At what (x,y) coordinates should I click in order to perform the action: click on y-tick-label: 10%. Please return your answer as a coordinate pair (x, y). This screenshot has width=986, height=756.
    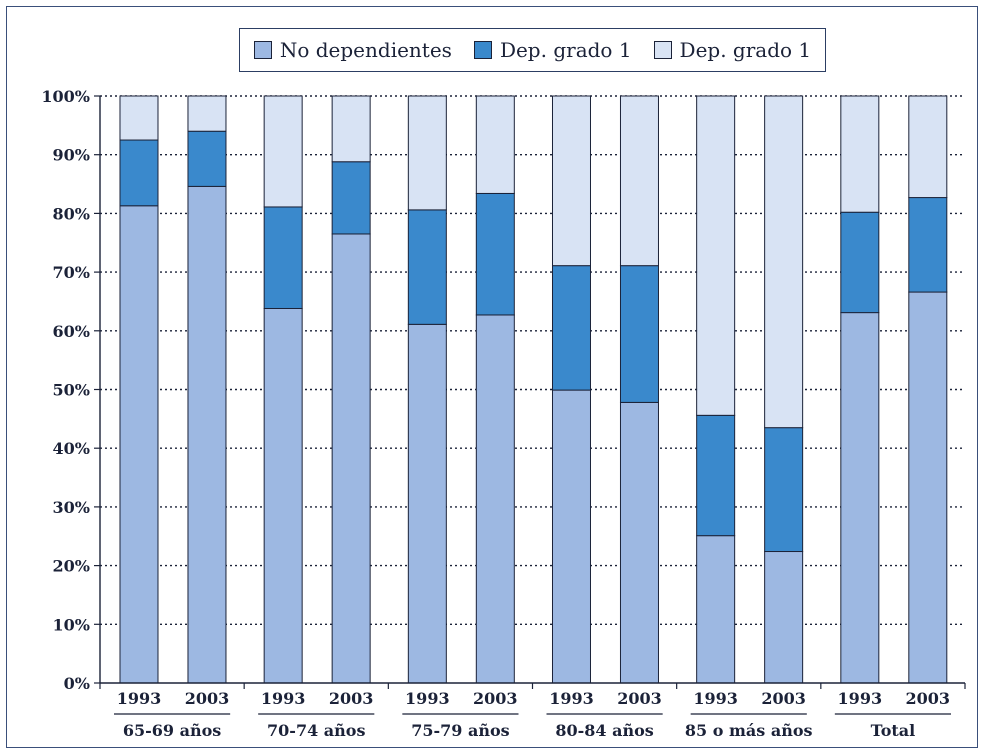
    Looking at the image, I should click on (71, 624).